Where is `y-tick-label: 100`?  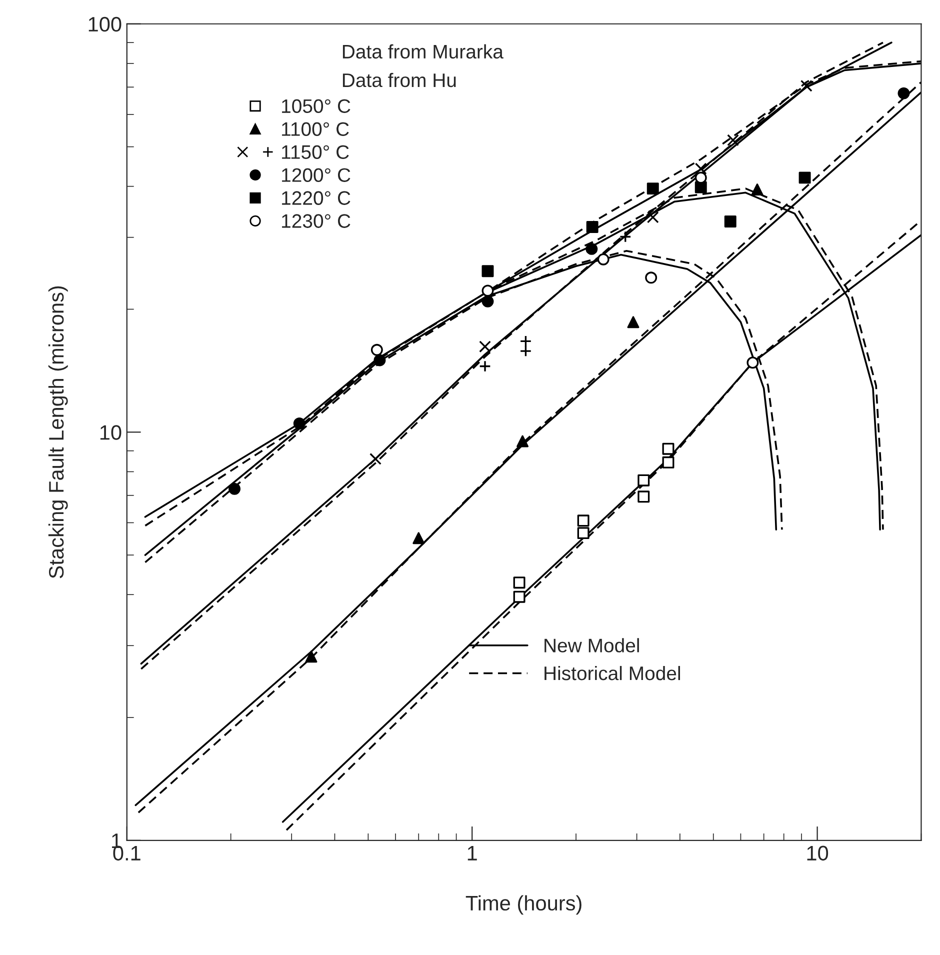 y-tick-label: 100 is located at coordinates (105, 24).